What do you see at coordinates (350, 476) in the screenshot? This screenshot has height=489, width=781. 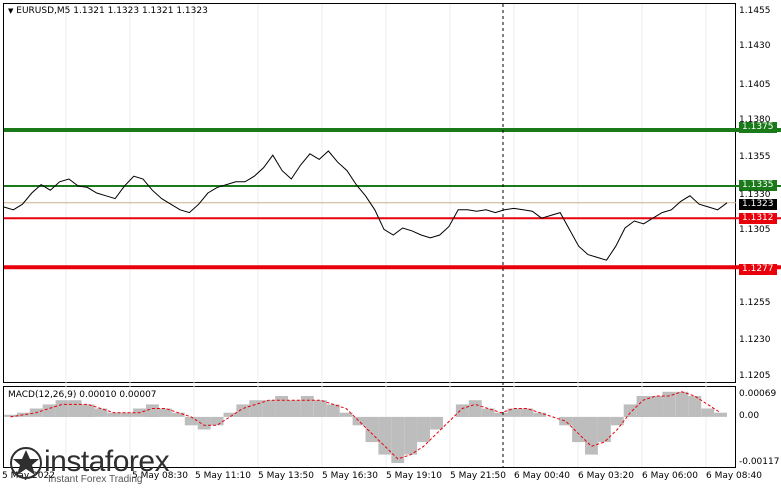 I see `time-label: 5 May 16:30` at bounding box center [350, 476].